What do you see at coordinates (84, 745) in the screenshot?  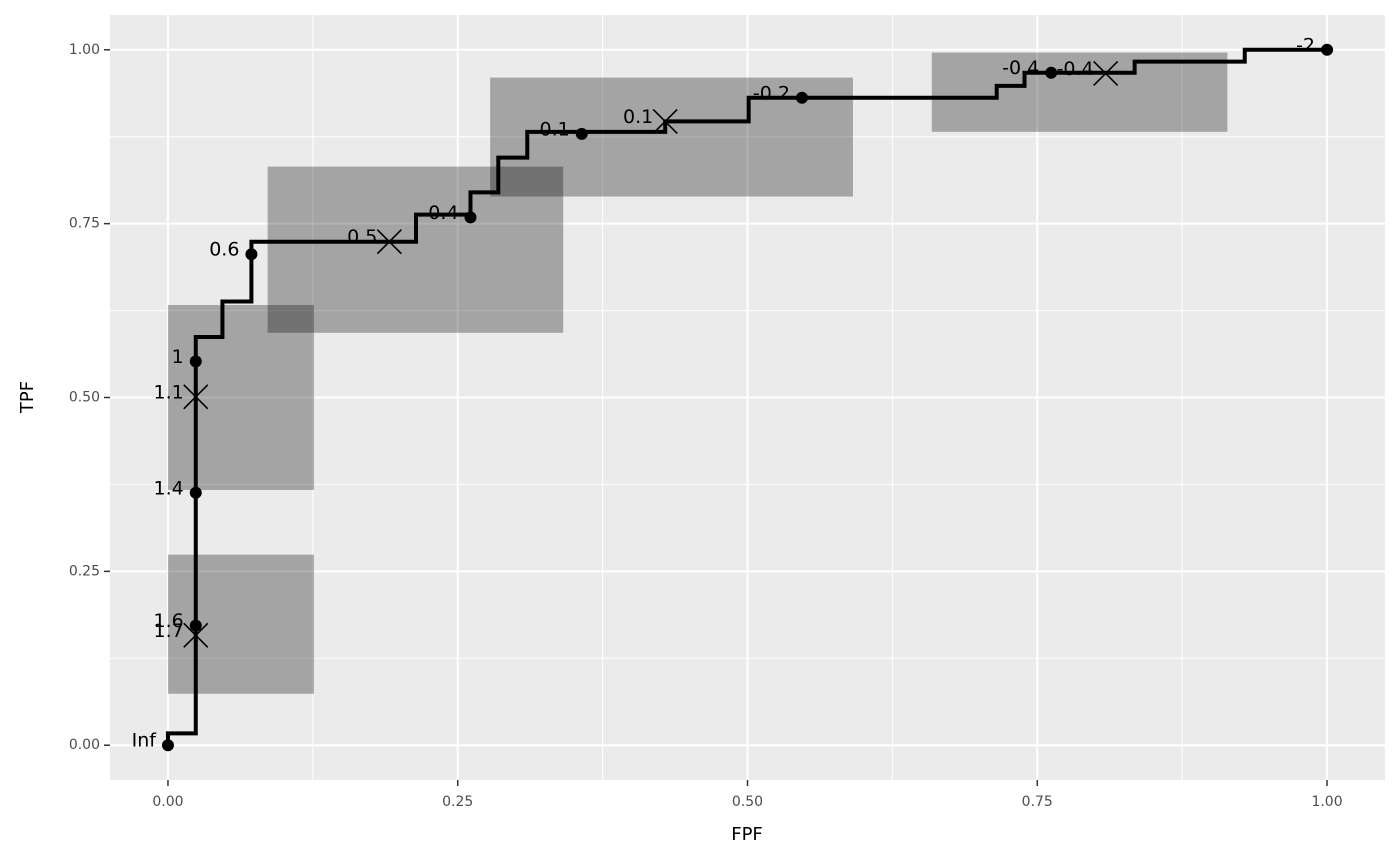 I see `y-tick-label: 0.00` at bounding box center [84, 745].